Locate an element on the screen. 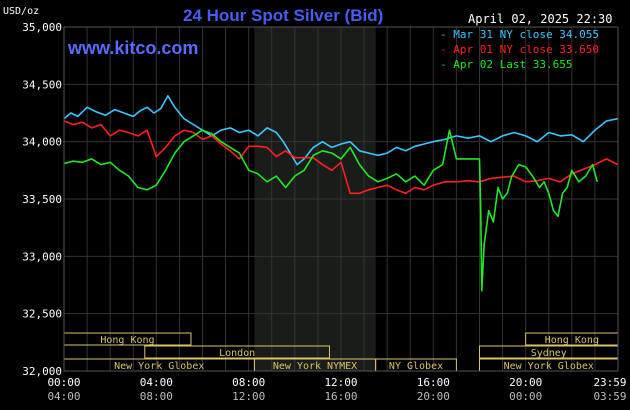 The image size is (630, 410). session-label: London is located at coordinates (237, 353).